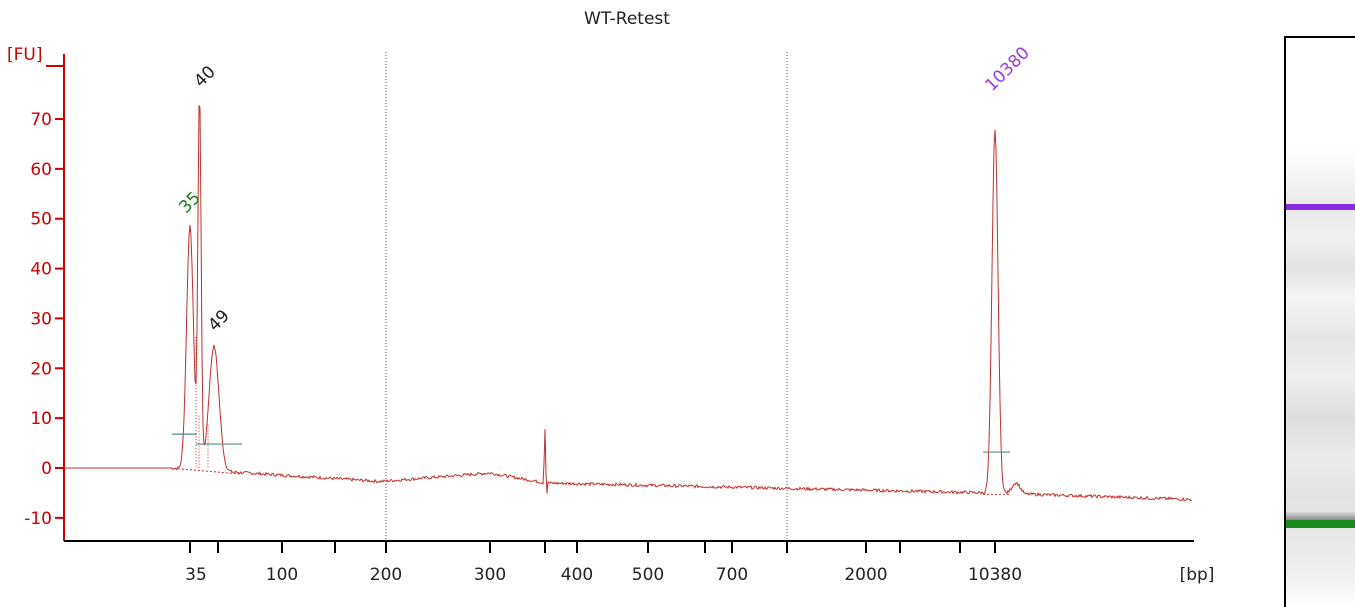 The image size is (1355, 607). What do you see at coordinates (25, 55) in the screenshot?
I see `y-axis-title: [FU]` at bounding box center [25, 55].